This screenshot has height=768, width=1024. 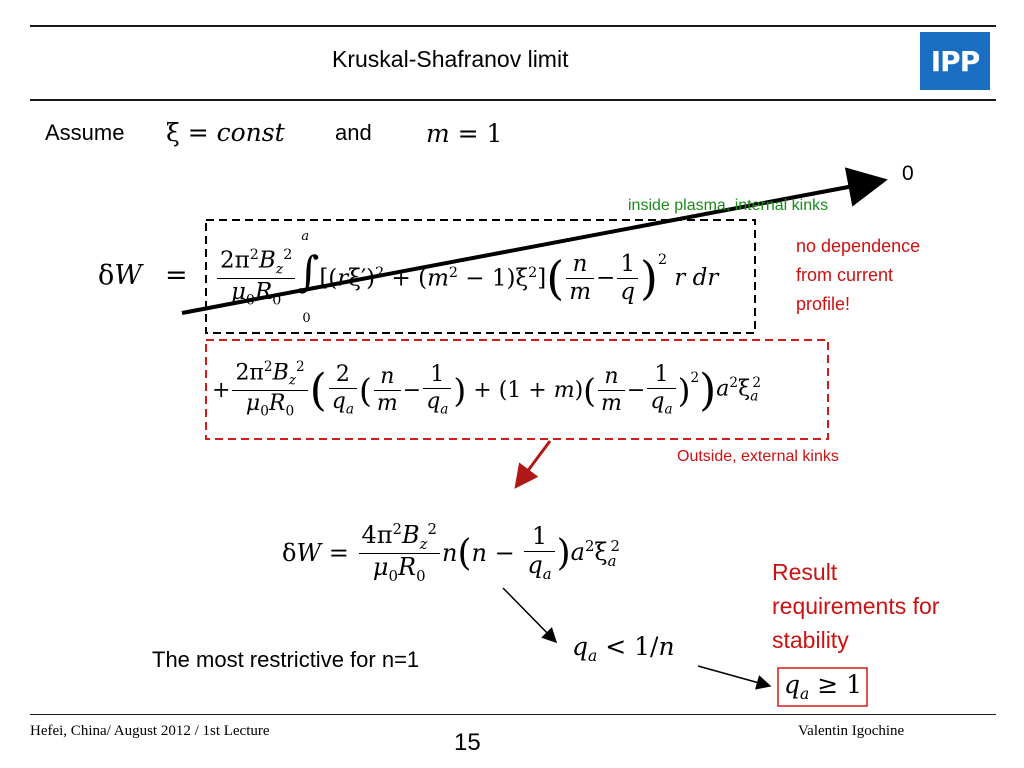 What do you see at coordinates (450, 59) in the screenshot?
I see `slide-title: Kruskal-Shafranov limit` at bounding box center [450, 59].